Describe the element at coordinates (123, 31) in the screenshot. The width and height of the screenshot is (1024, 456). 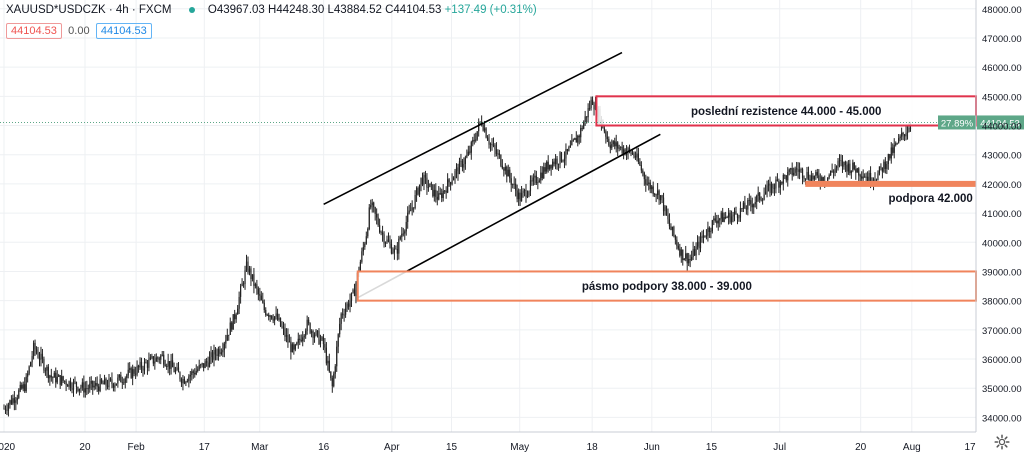
I see `buy-price-box: 44104.53` at that location.